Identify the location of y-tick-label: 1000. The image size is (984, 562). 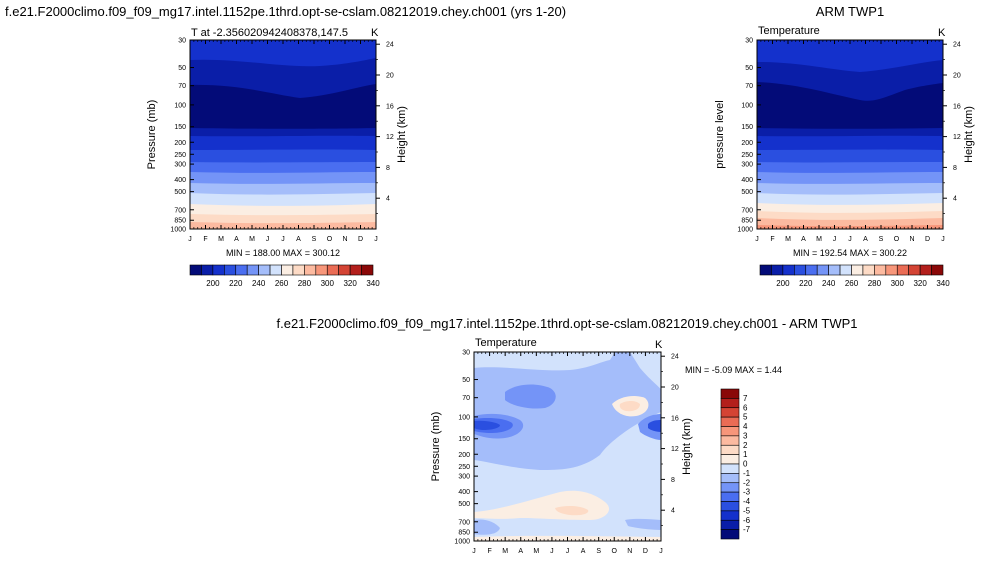
(462, 542).